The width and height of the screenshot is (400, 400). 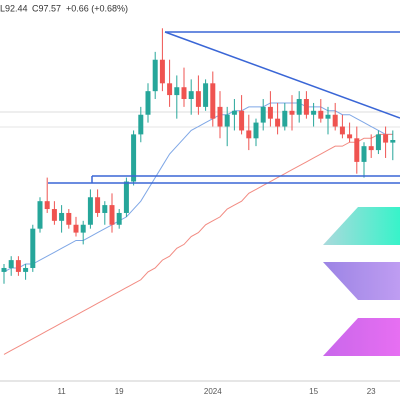 What do you see at coordinates (361, 281) in the screenshot?
I see `solana-logo` at bounding box center [361, 281].